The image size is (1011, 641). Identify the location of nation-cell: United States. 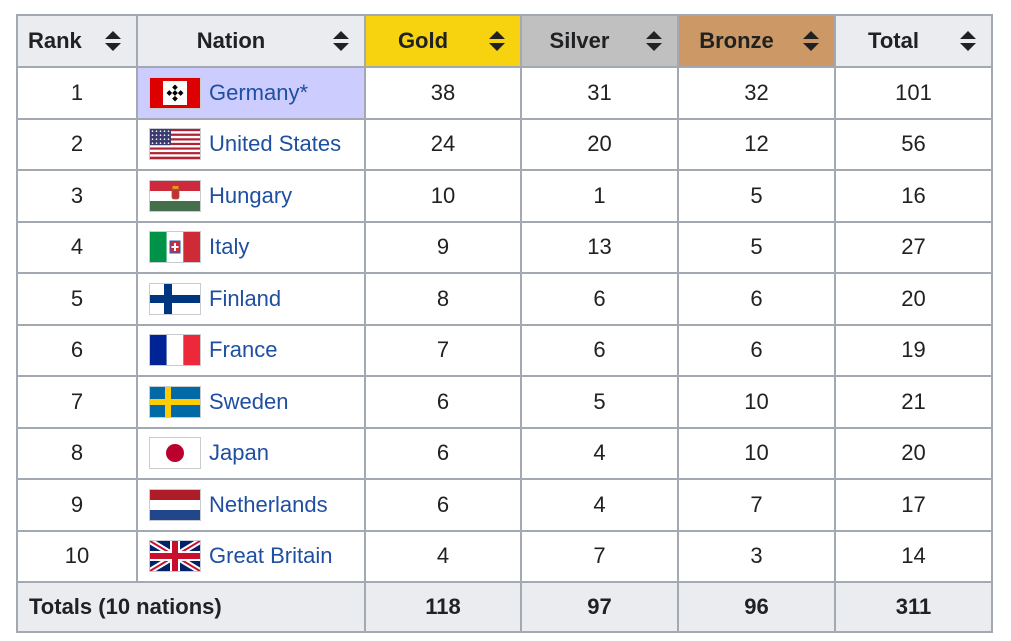
(251, 144).